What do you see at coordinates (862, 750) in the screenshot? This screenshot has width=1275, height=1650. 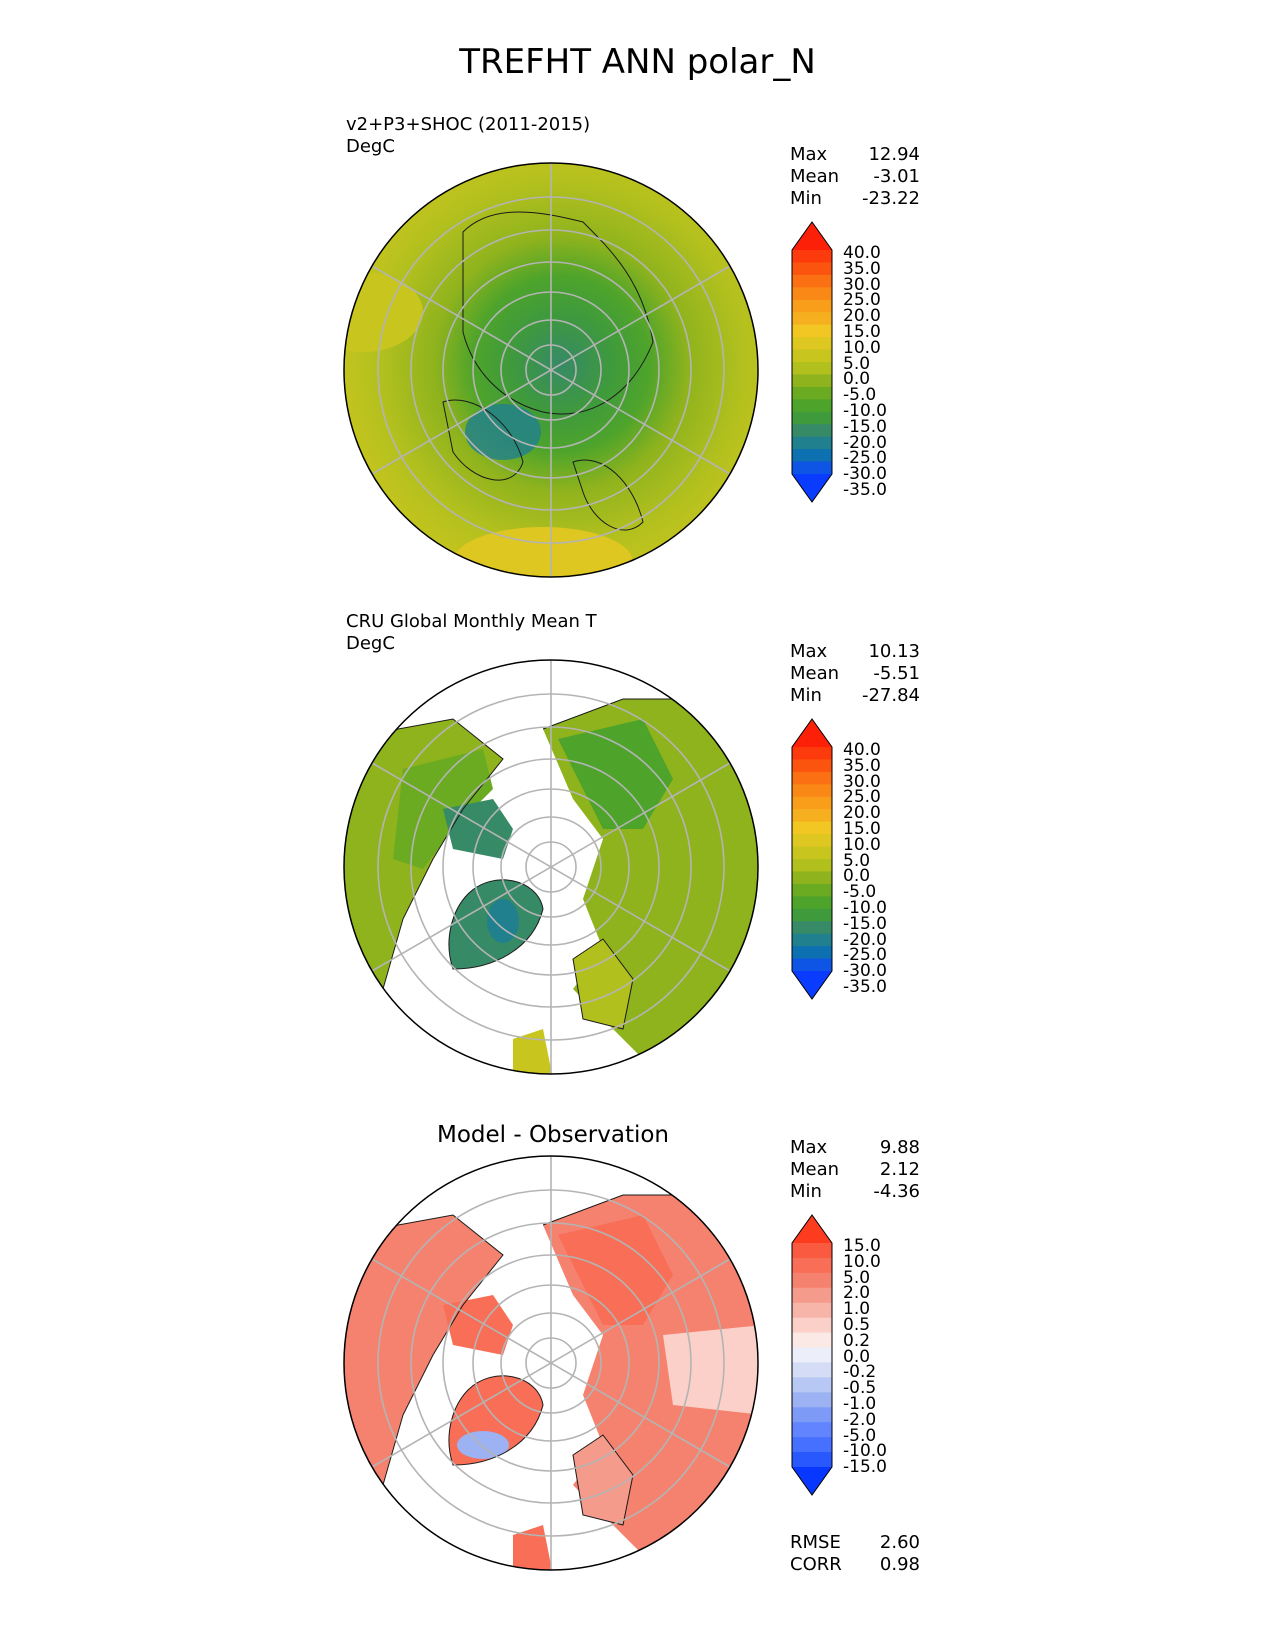 I see `cb-label: 40.0` at bounding box center [862, 750].